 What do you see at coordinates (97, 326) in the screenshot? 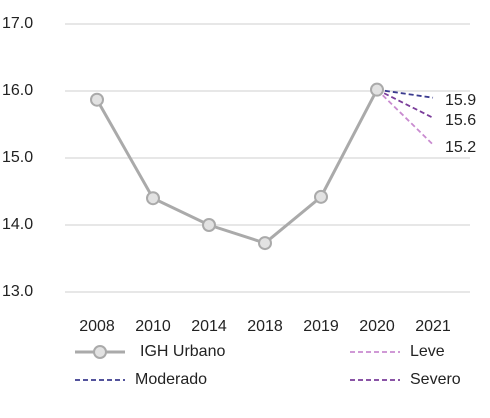
I see `x-tick-label: 2008` at bounding box center [97, 326].